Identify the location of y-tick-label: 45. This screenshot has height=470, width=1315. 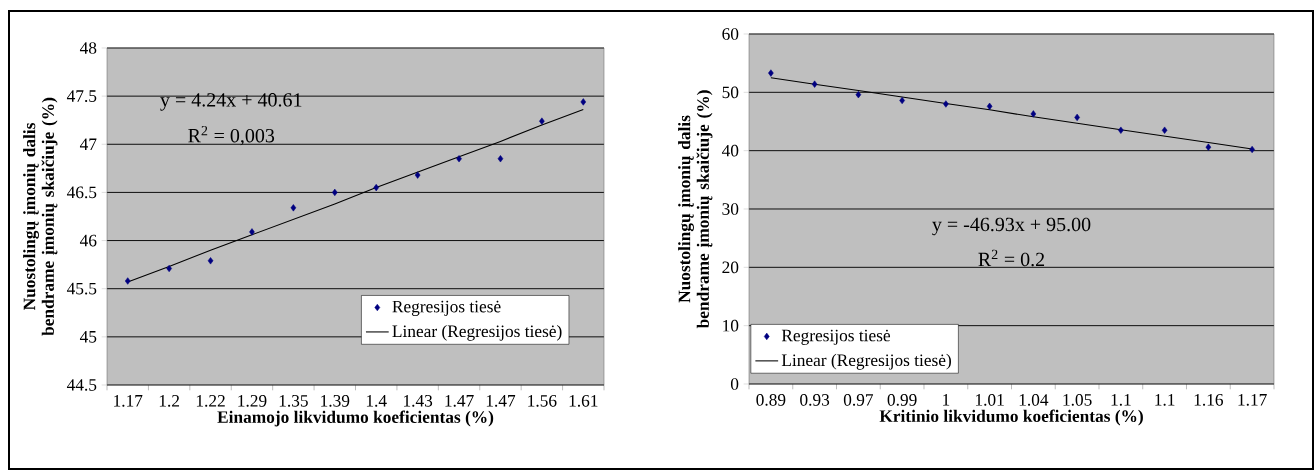
(88, 337).